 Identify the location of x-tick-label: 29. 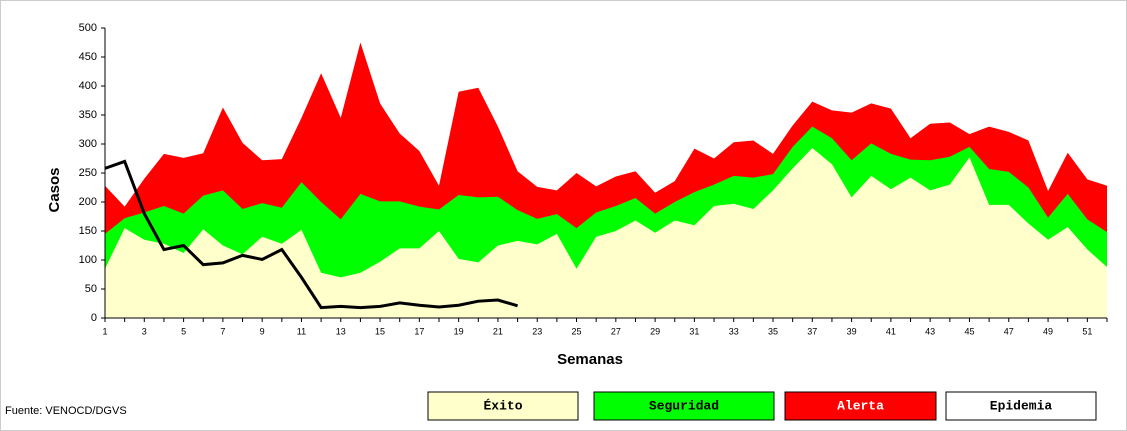
(655, 331).